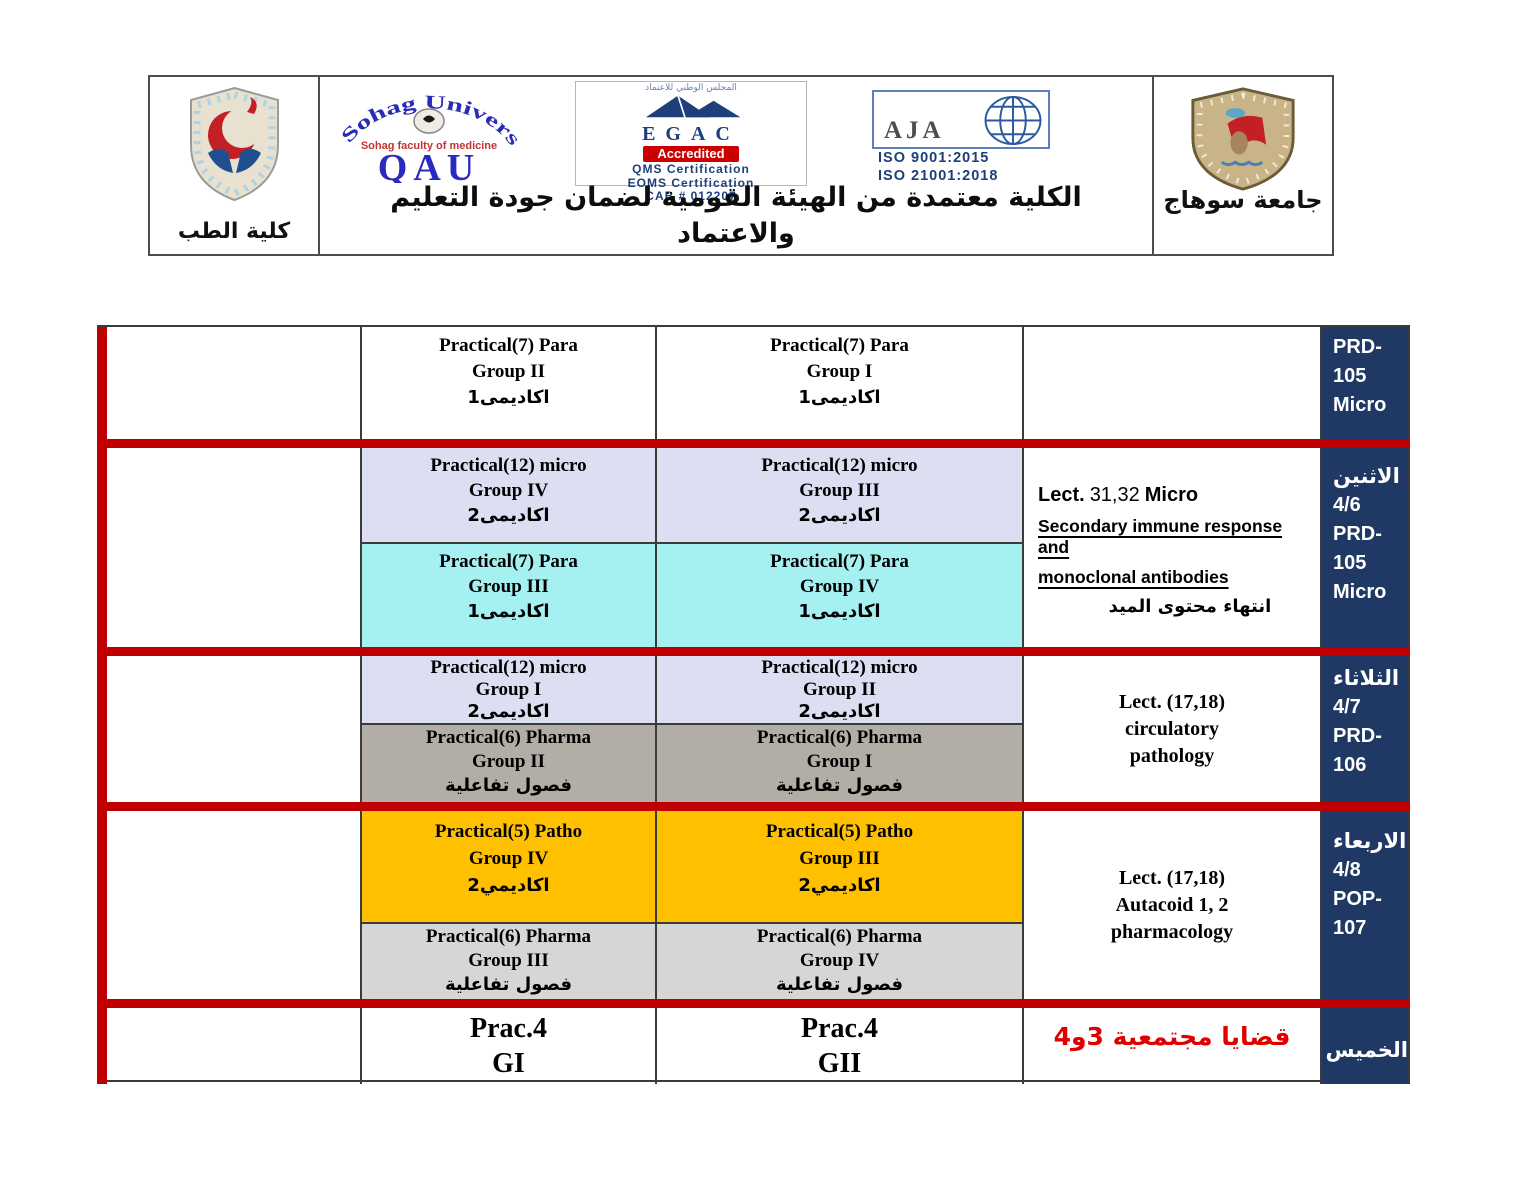 The height and width of the screenshot is (1187, 1536). Describe the element at coordinates (961, 119) in the screenshot. I see `aja-box: AJA` at that location.